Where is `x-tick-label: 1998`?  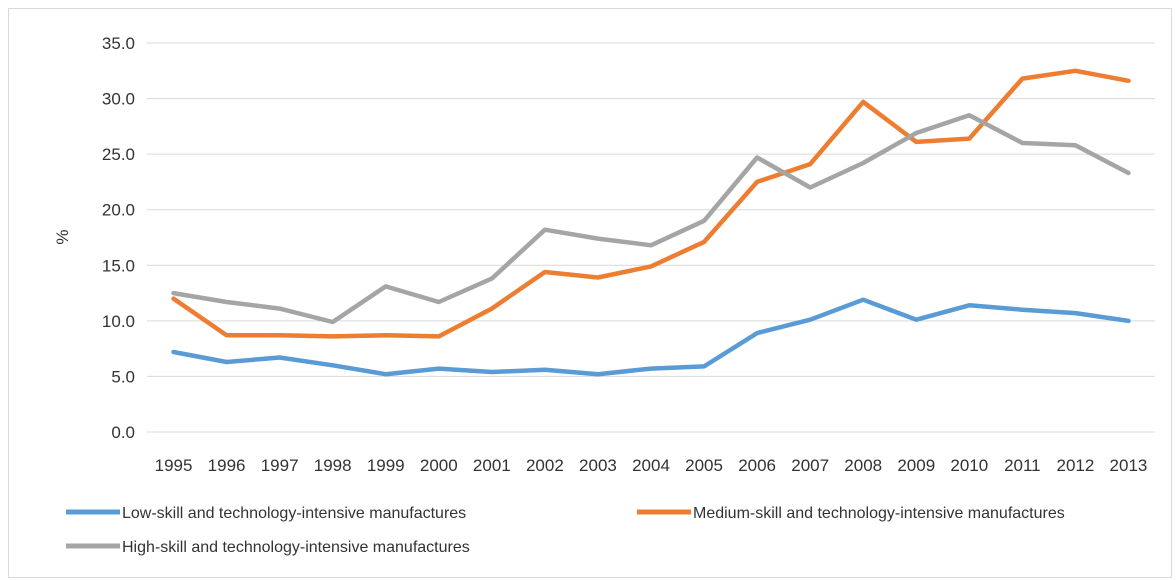
x-tick-label: 1998 is located at coordinates (333, 465).